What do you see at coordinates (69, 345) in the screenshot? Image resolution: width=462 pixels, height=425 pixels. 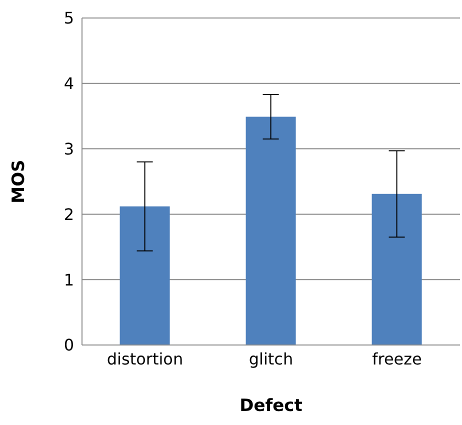 I see `y-tick-label: 0` at bounding box center [69, 345].